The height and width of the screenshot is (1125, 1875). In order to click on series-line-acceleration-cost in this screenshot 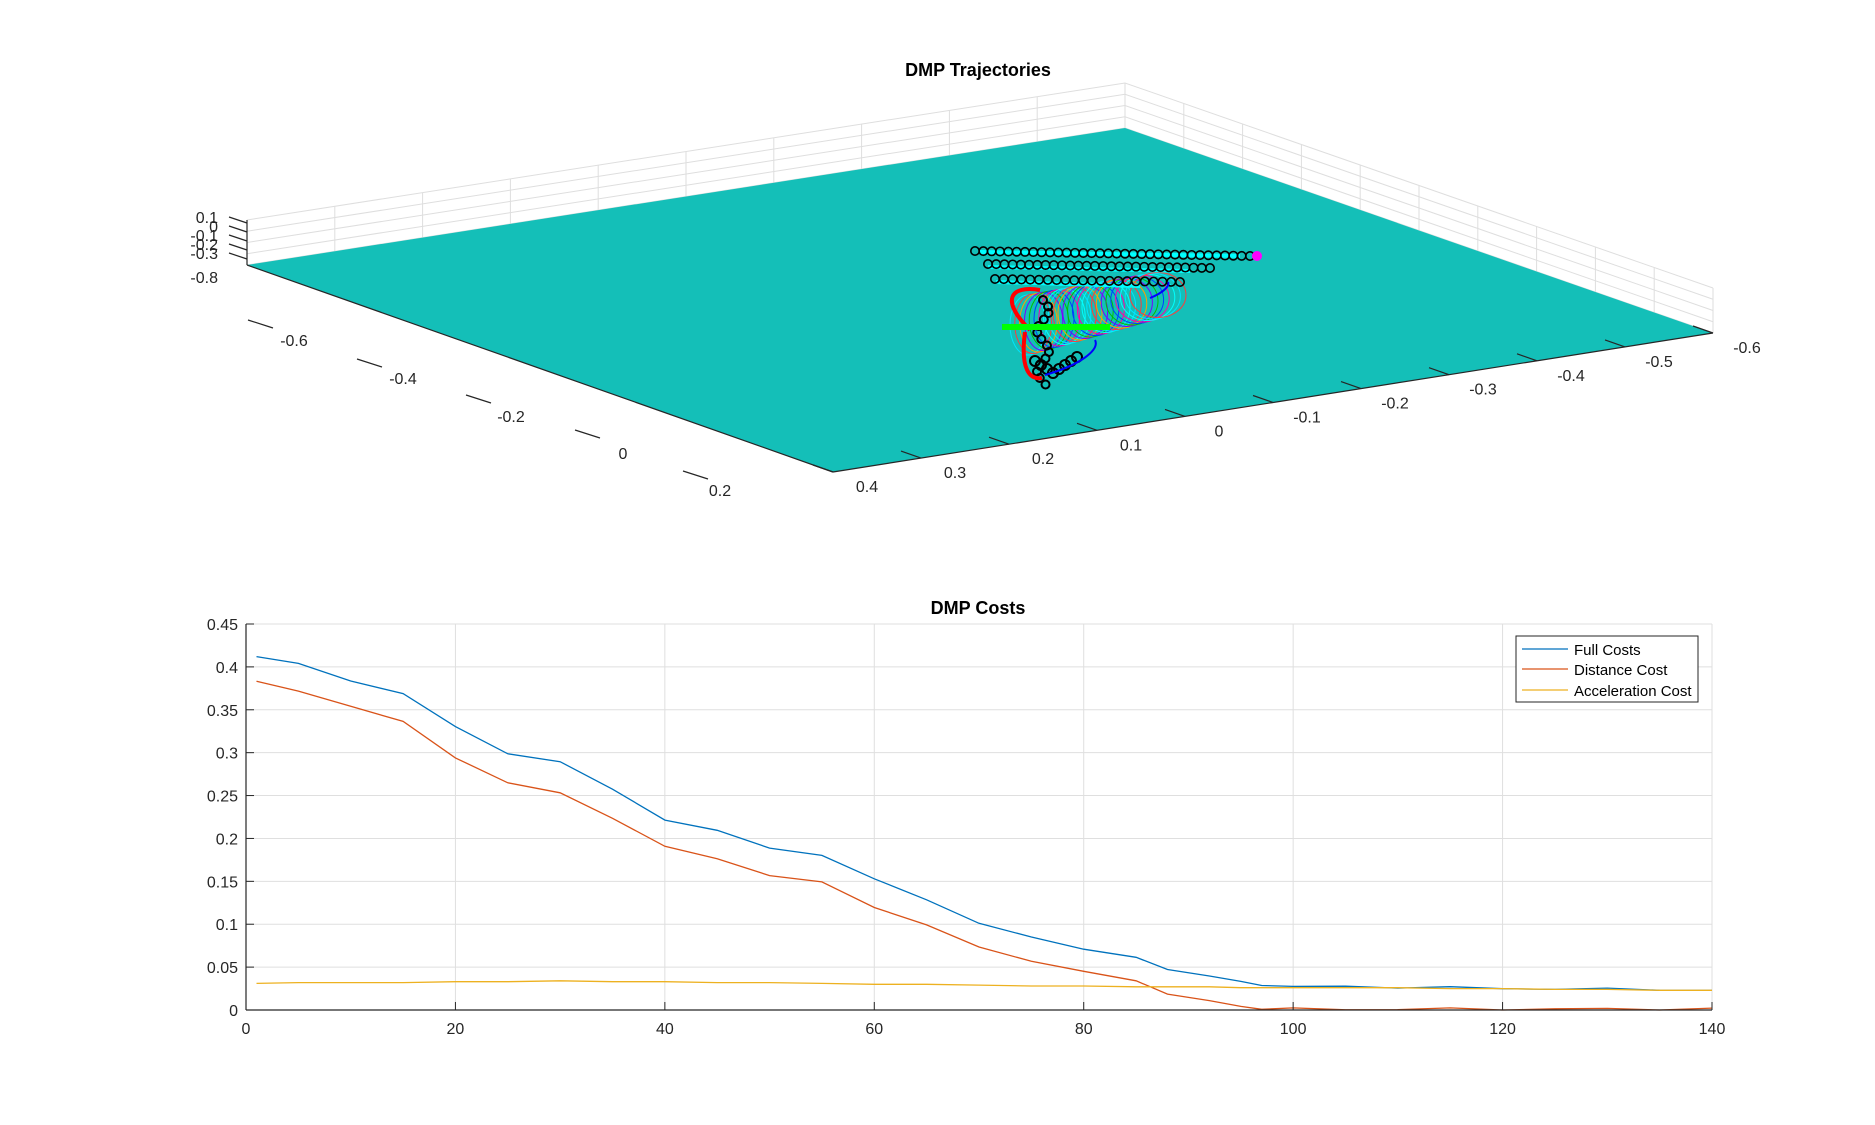, I will do `click(984, 985)`.